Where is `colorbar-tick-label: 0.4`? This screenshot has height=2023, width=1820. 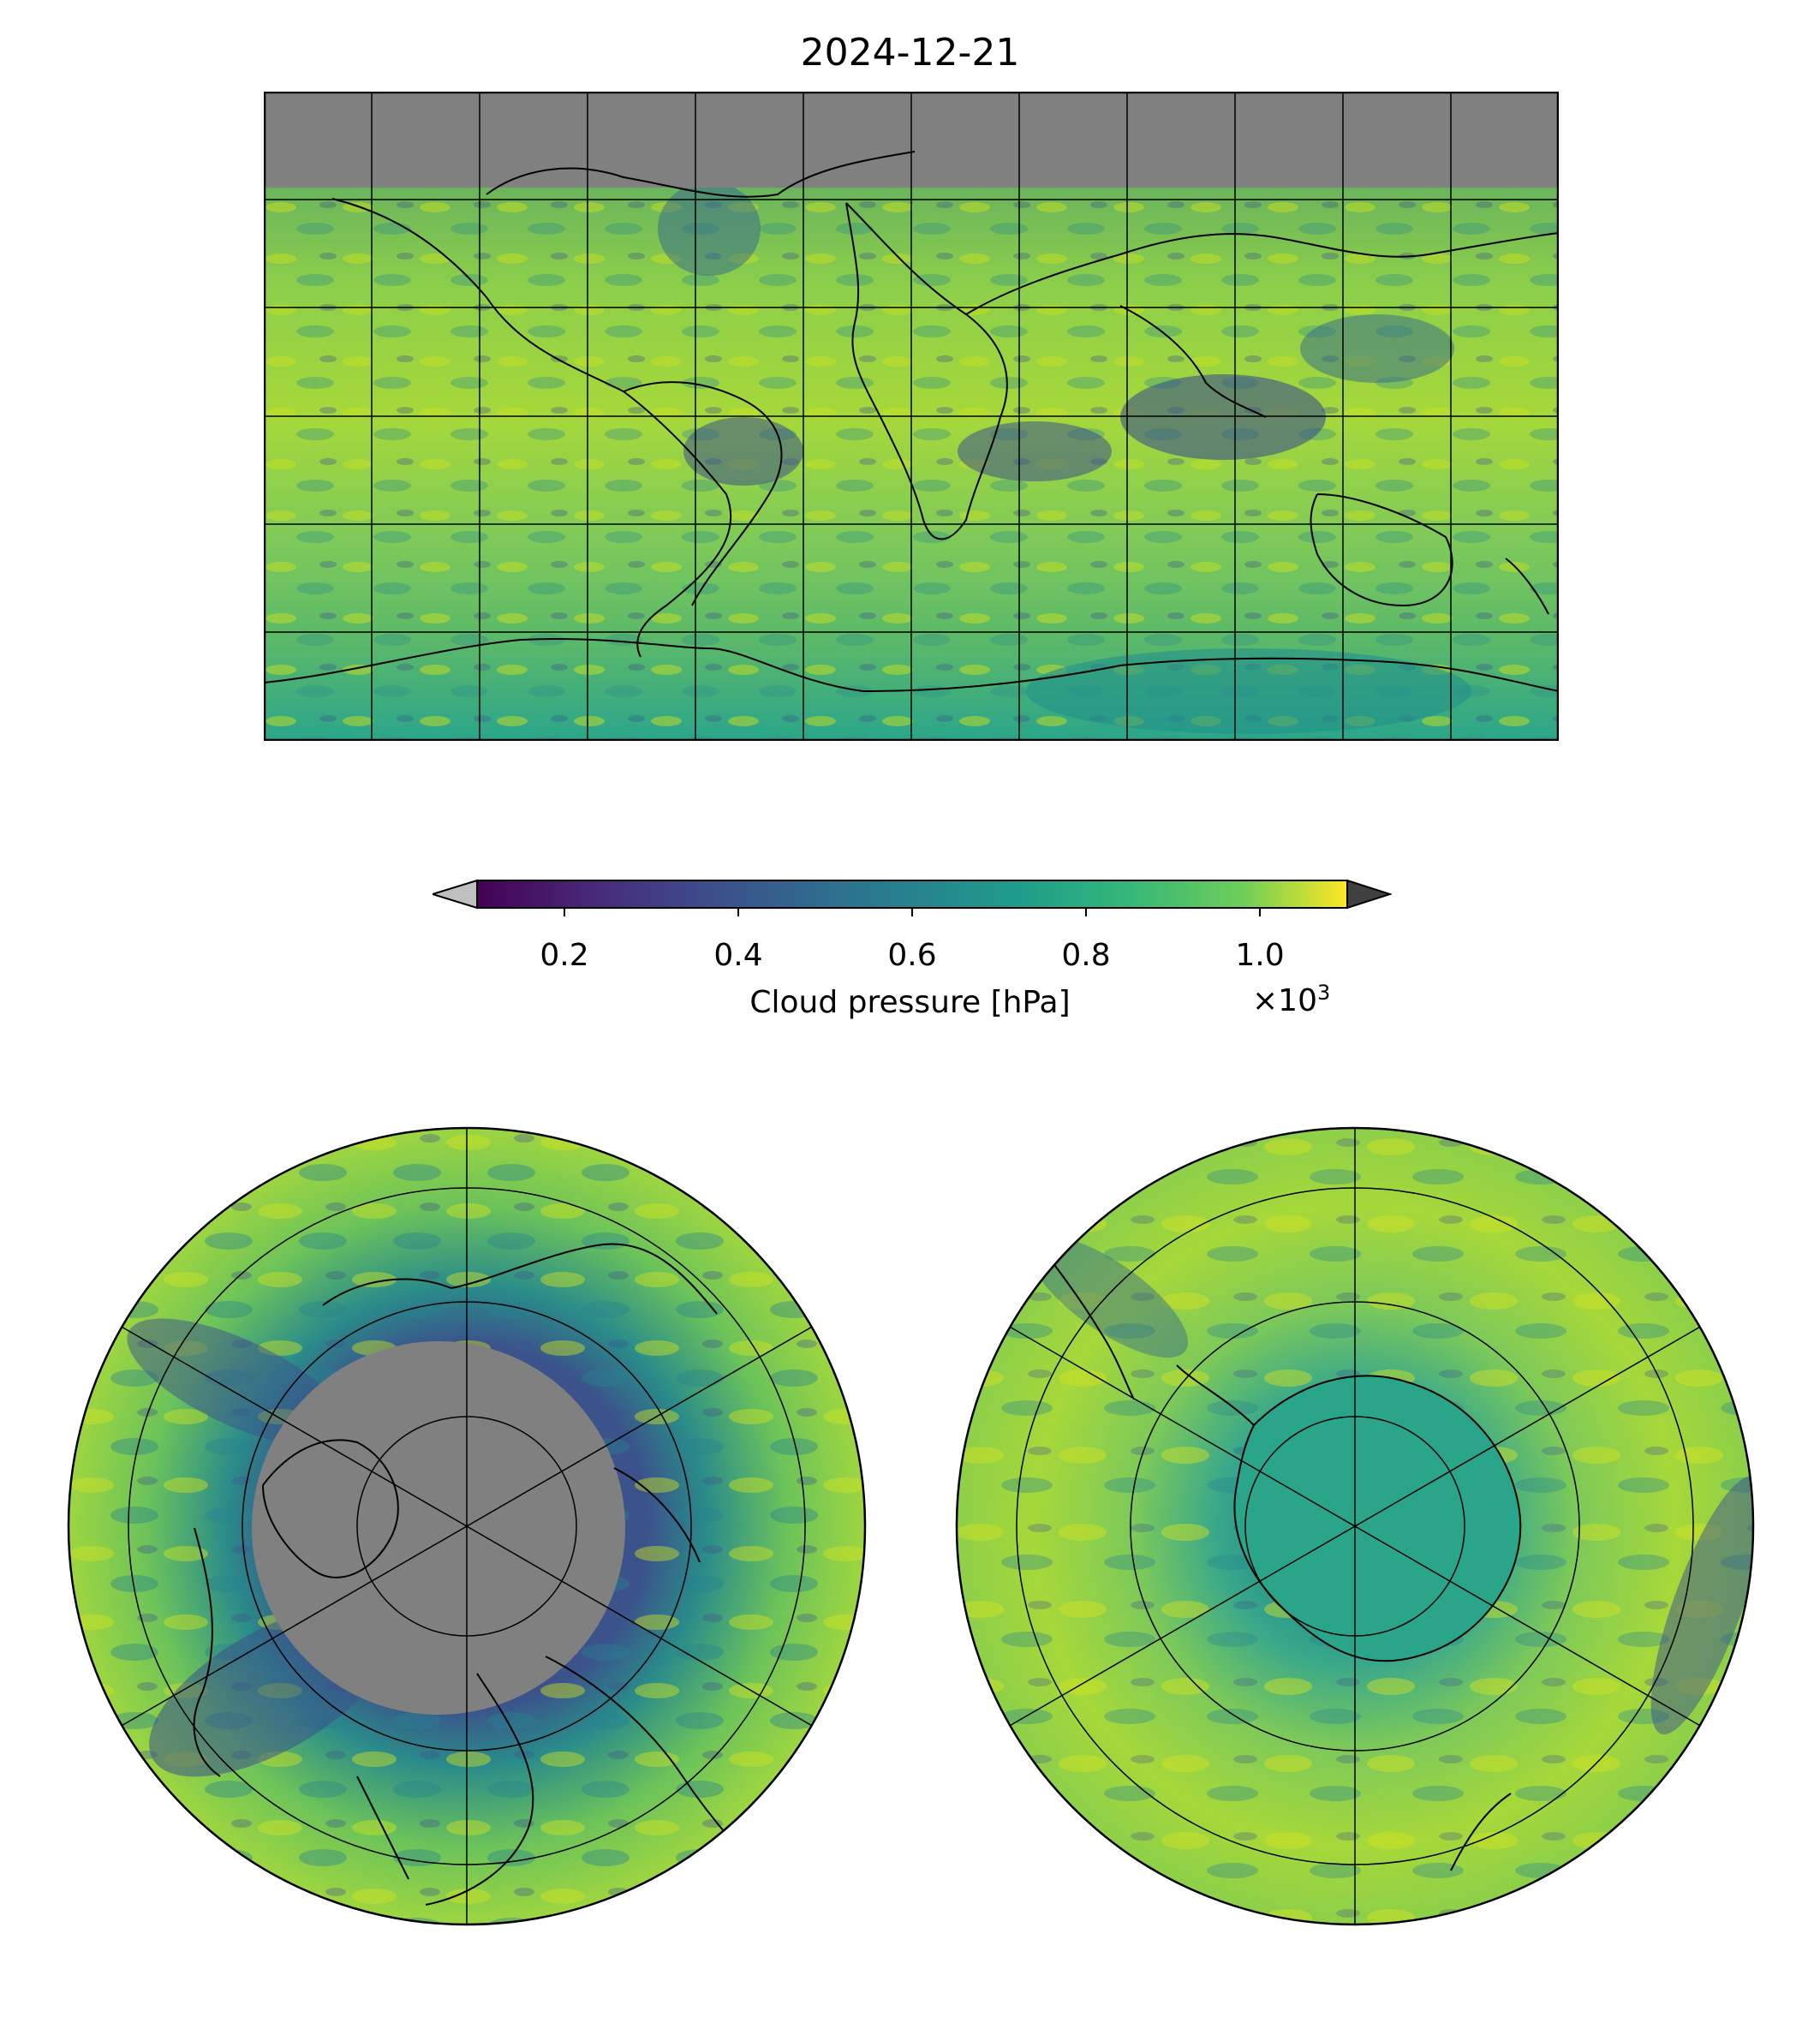
colorbar-tick-label: 0.4 is located at coordinates (738, 955).